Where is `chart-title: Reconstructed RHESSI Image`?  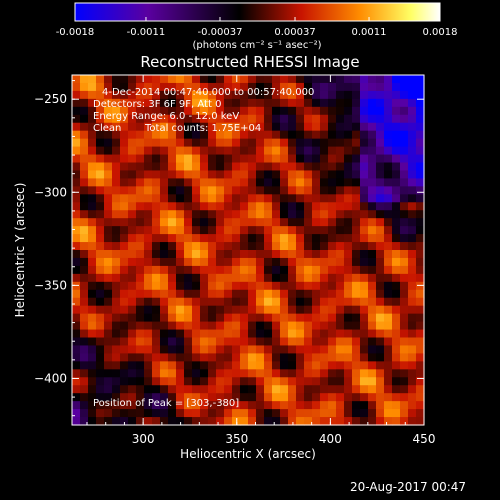 chart-title: Reconstructed RHESSI Image is located at coordinates (249, 62).